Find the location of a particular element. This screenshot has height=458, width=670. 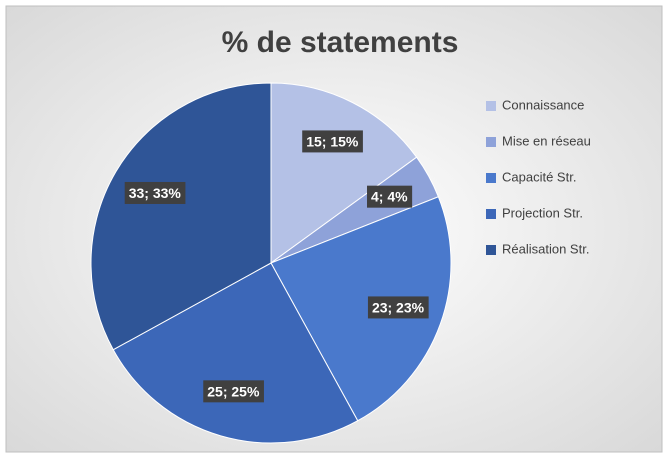

data-label: 33; 33% is located at coordinates (155, 193).